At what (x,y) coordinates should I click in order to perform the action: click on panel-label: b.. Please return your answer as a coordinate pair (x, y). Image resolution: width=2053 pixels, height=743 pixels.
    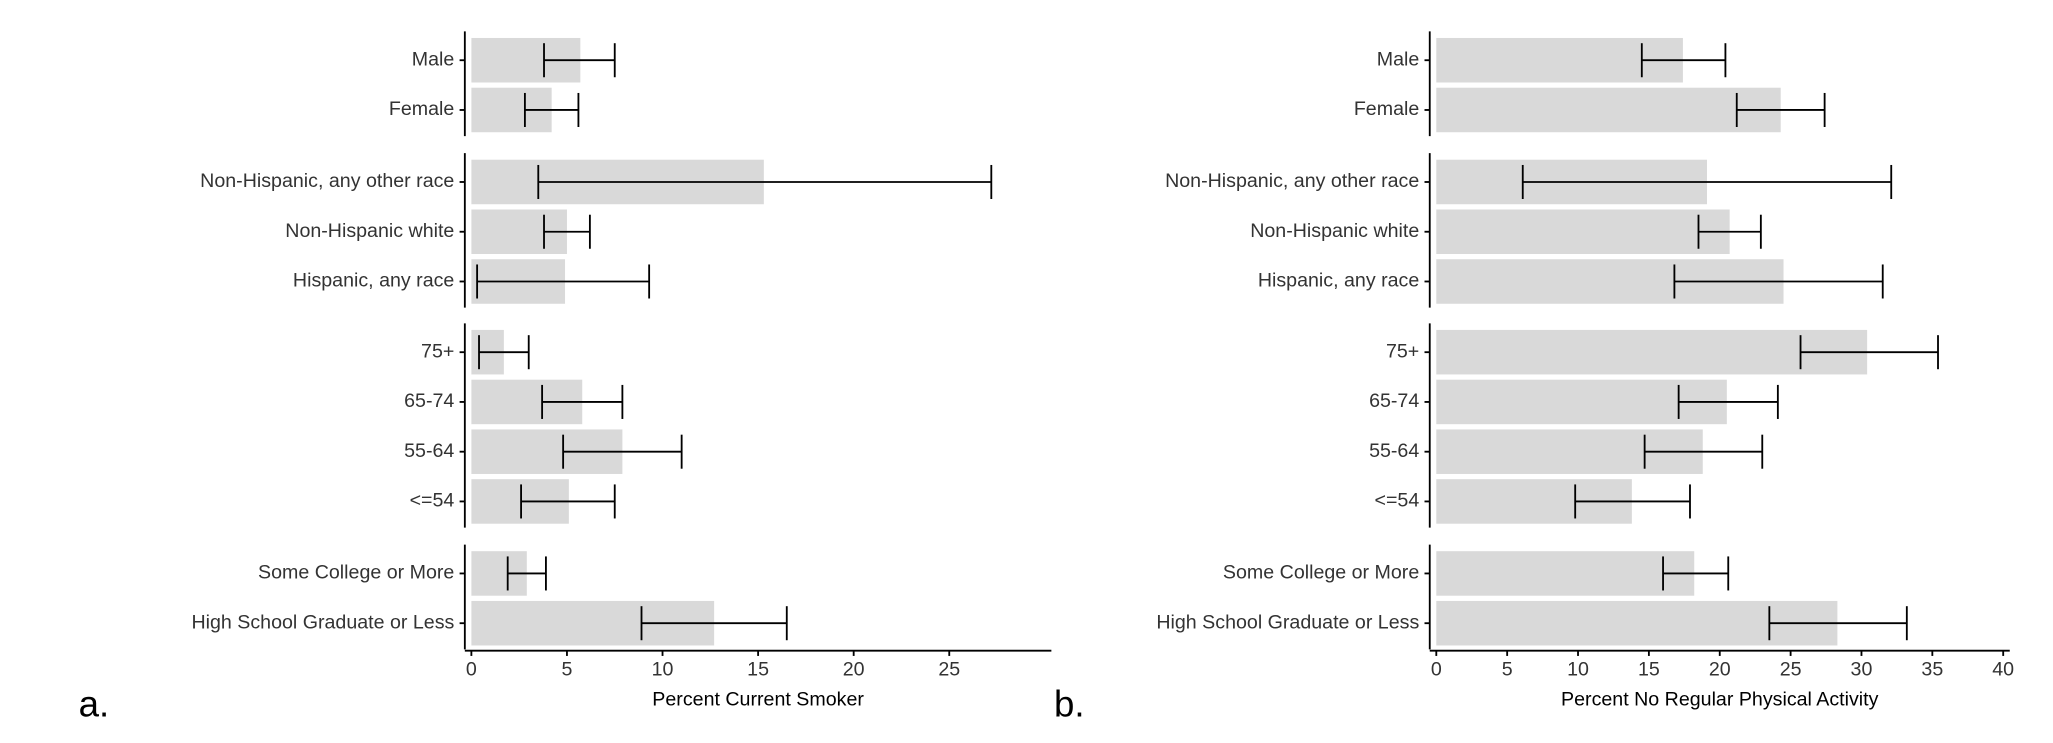
    Looking at the image, I should click on (1069, 704).